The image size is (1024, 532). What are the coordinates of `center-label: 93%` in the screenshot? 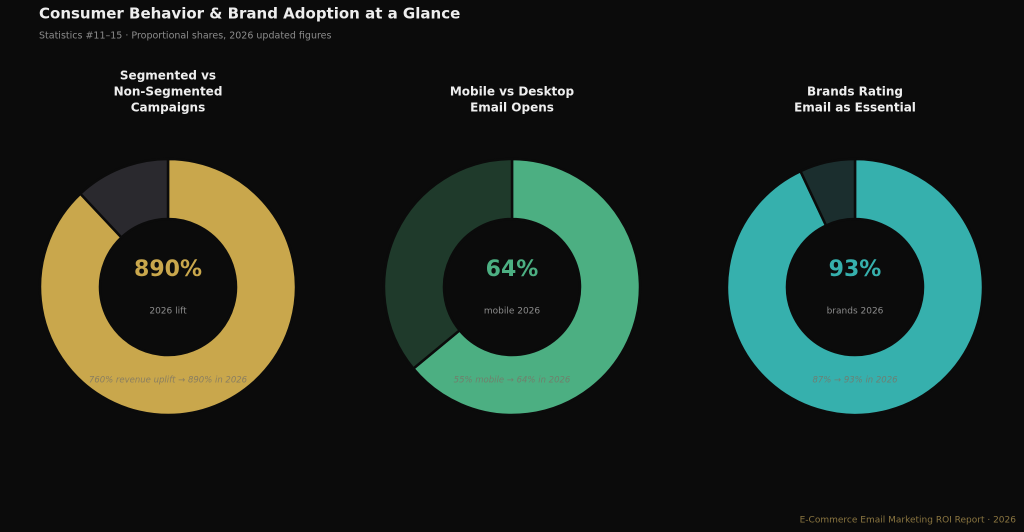 It's located at (855, 269).